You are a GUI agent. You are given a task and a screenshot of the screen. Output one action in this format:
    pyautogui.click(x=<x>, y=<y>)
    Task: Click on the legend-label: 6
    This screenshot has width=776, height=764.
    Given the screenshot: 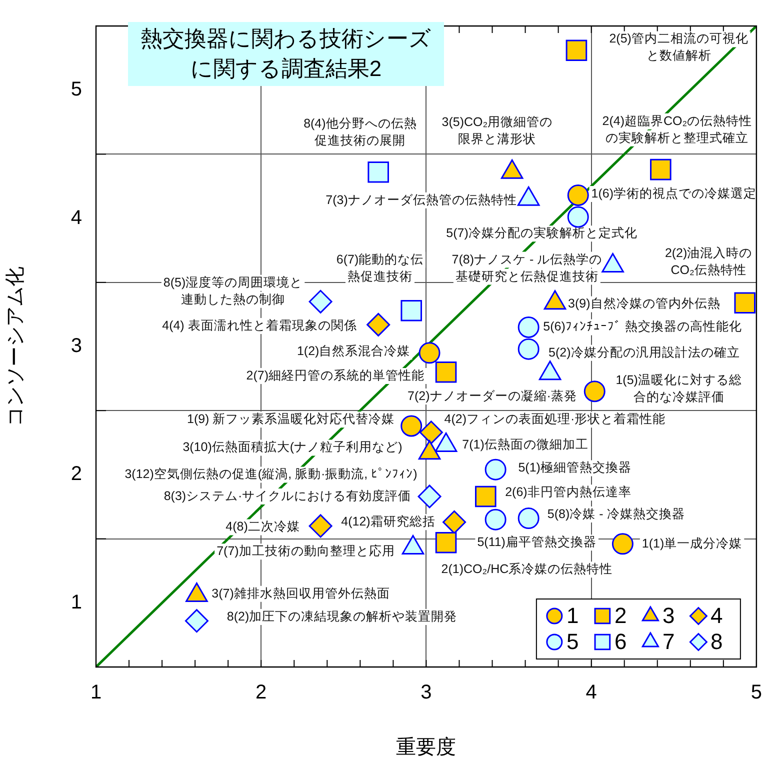 What is the action you would take?
    pyautogui.click(x=620, y=641)
    